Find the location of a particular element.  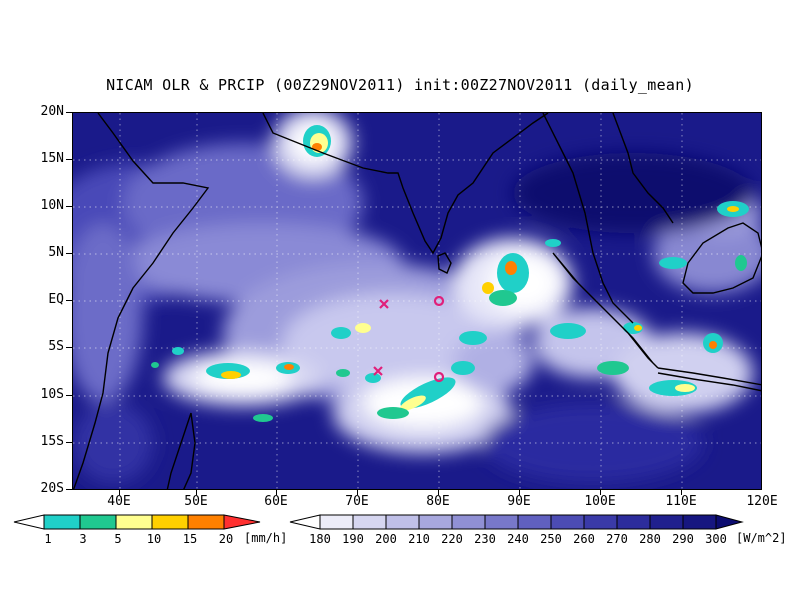

olr-label-260: 260 is located at coordinates (584, 539).